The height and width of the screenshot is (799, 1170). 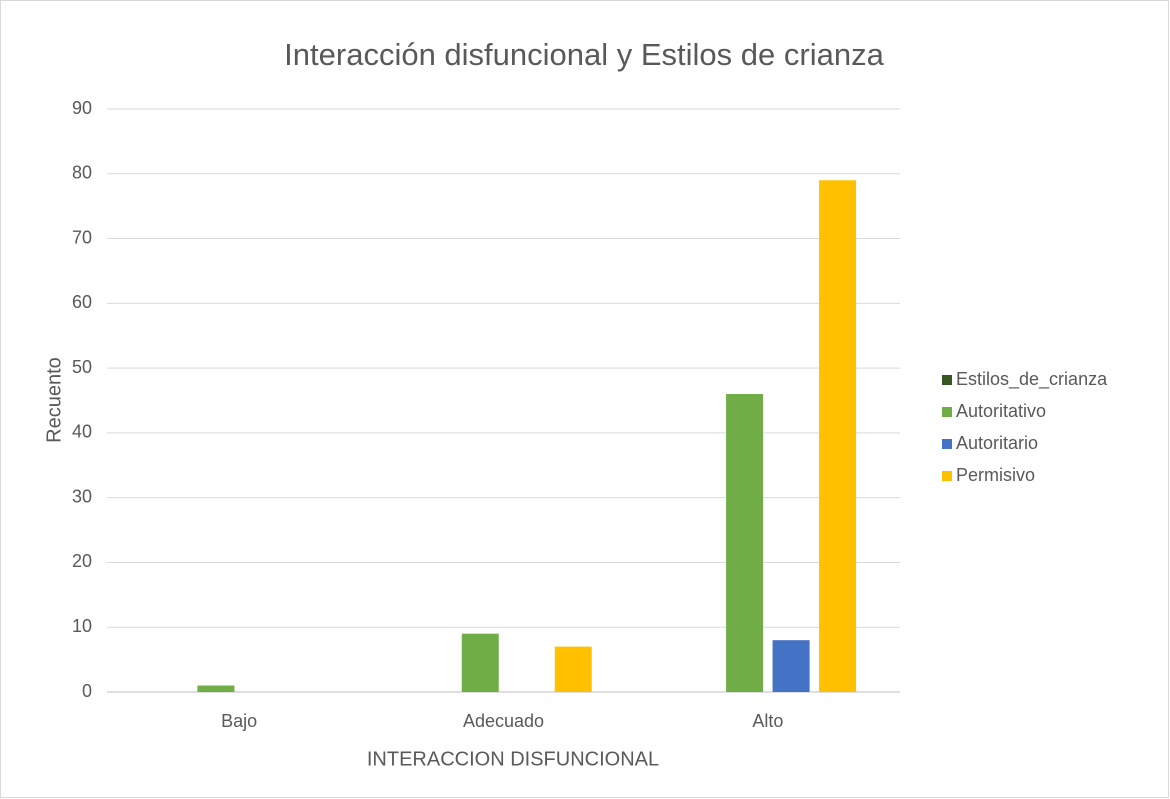 I want to click on x-tick-label: Adecuado, so click(x=503, y=721).